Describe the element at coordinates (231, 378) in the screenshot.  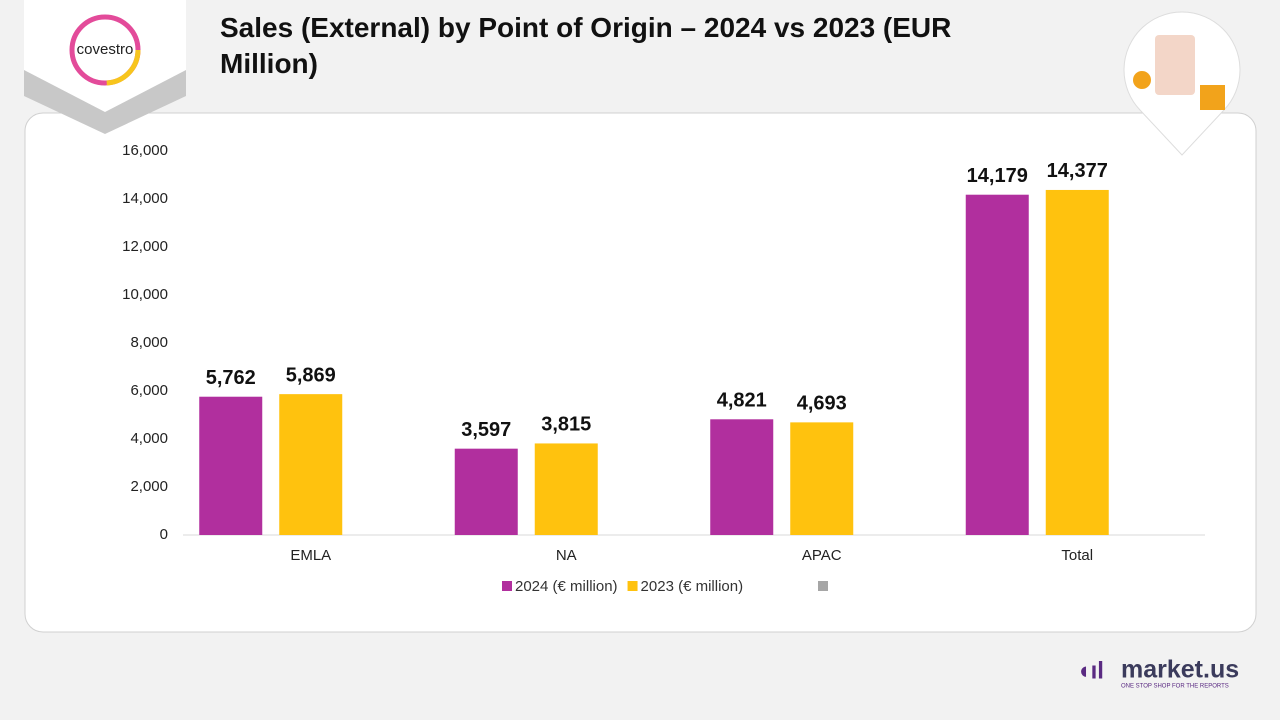
I see `data-label: 5,762` at that location.